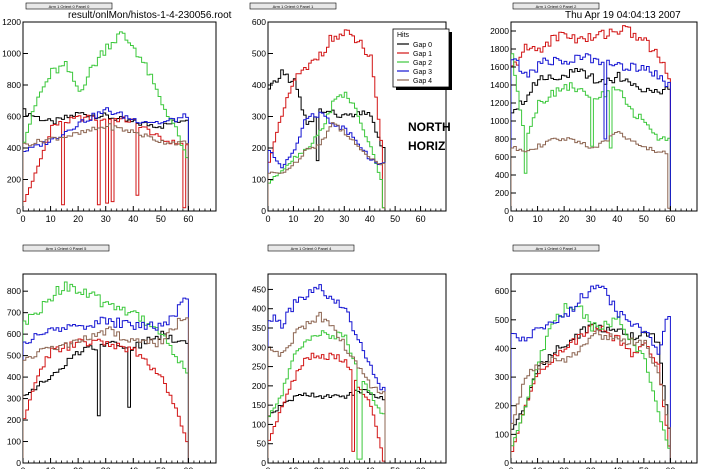  Describe the element at coordinates (293, 6) in the screenshot. I see `panel-title: Arm 1 Orient 0 Panel 1` at that location.